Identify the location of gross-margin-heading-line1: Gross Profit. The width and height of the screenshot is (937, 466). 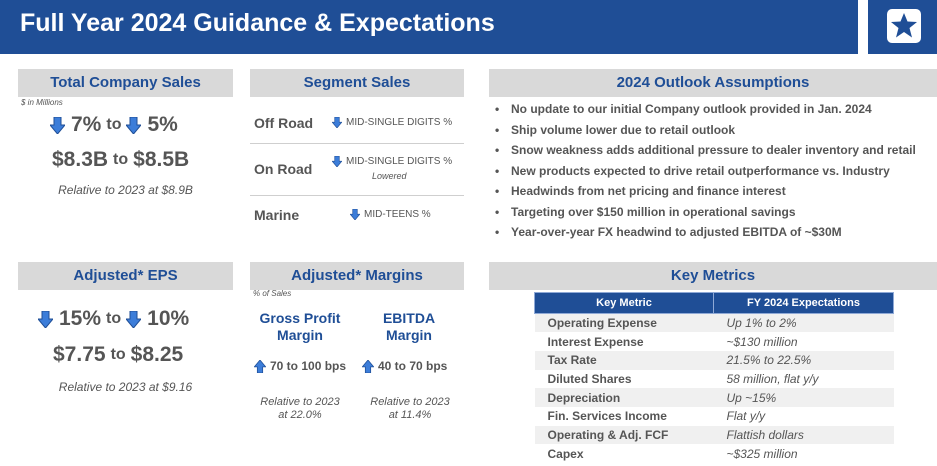
(300, 318).